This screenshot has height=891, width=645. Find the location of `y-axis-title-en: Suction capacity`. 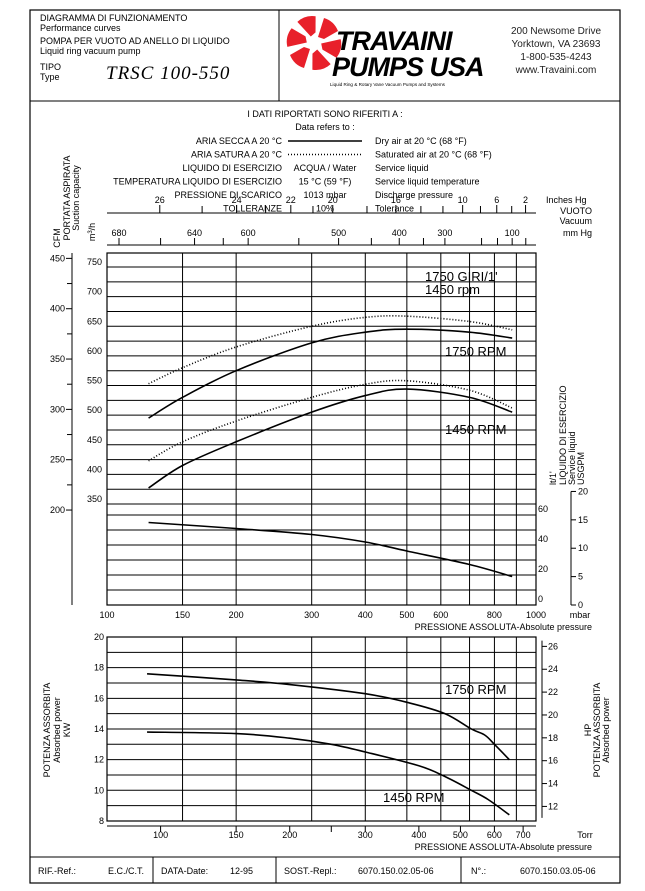

y-axis-title-en: Suction capacity is located at coordinates (76, 198).